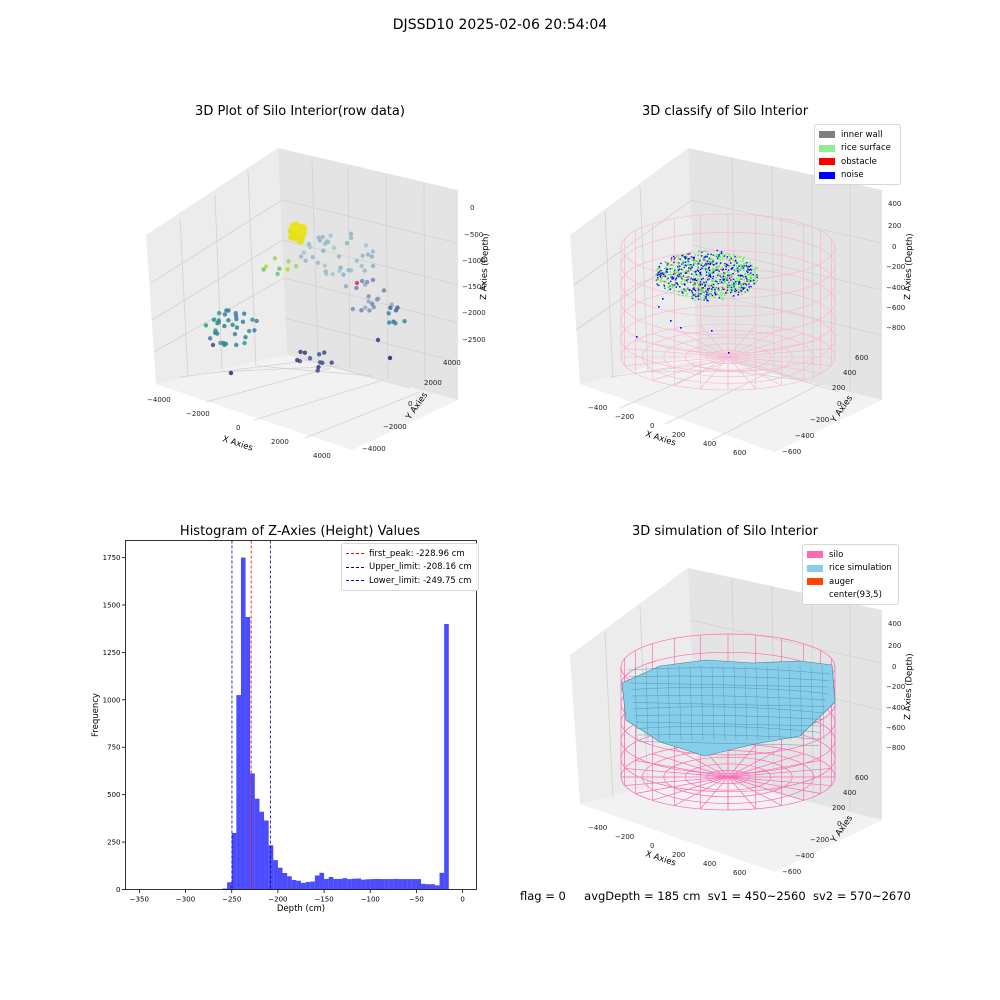  Describe the element at coordinates (409, 568) in the screenshot. I see `legend-item-upper-limit: Upper_limit: -208.16 cm` at that location.